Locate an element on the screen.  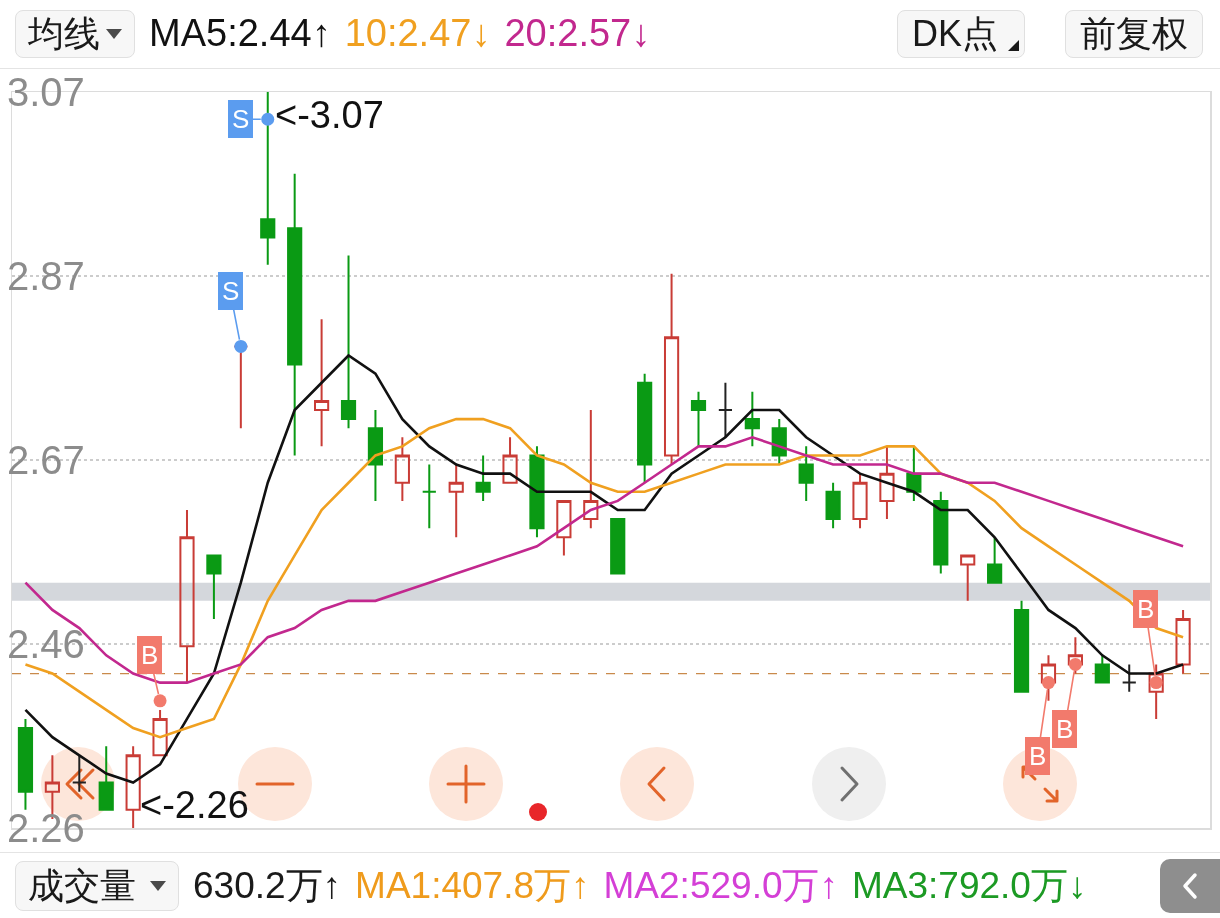
text: MA5:2.44↑ is located at coordinates (240, 34).